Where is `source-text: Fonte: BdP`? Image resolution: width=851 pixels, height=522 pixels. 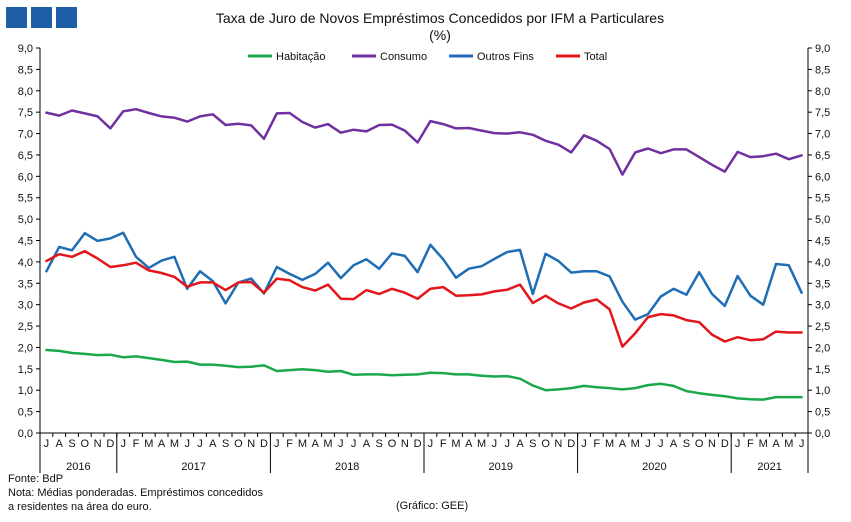 source-text: Fonte: BdP is located at coordinates (36, 479).